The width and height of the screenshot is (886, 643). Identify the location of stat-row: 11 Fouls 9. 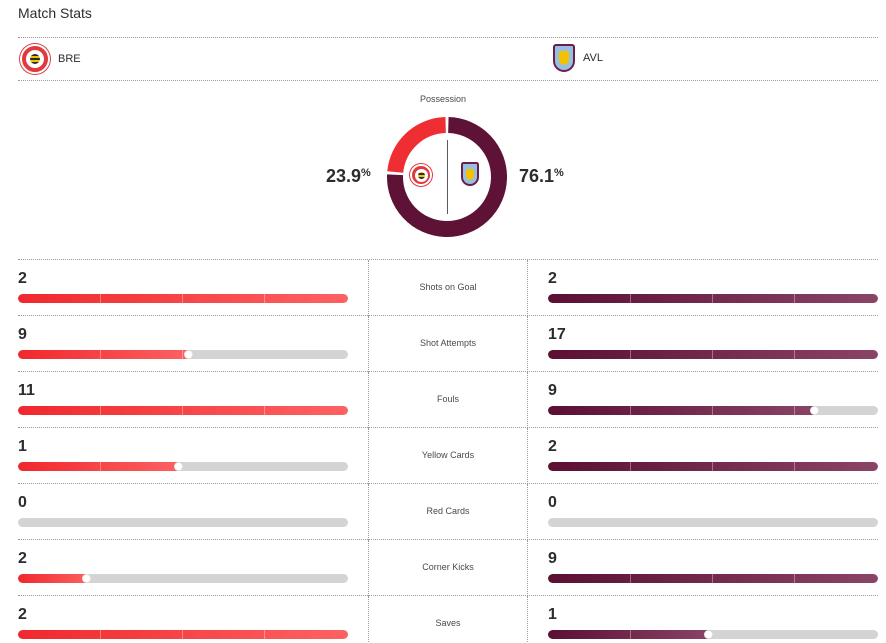
(448, 399).